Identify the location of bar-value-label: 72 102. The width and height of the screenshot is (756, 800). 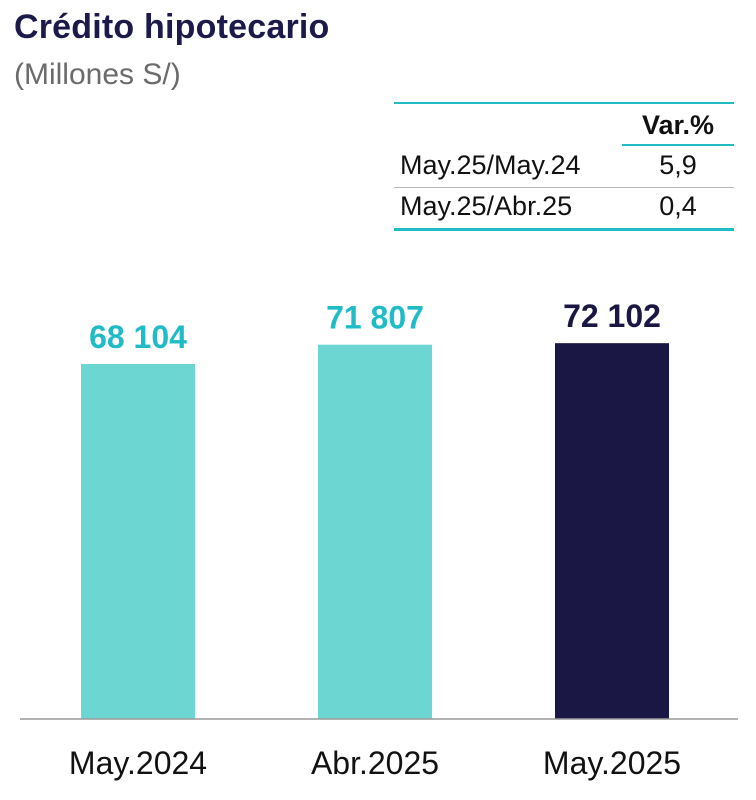
(612, 316).